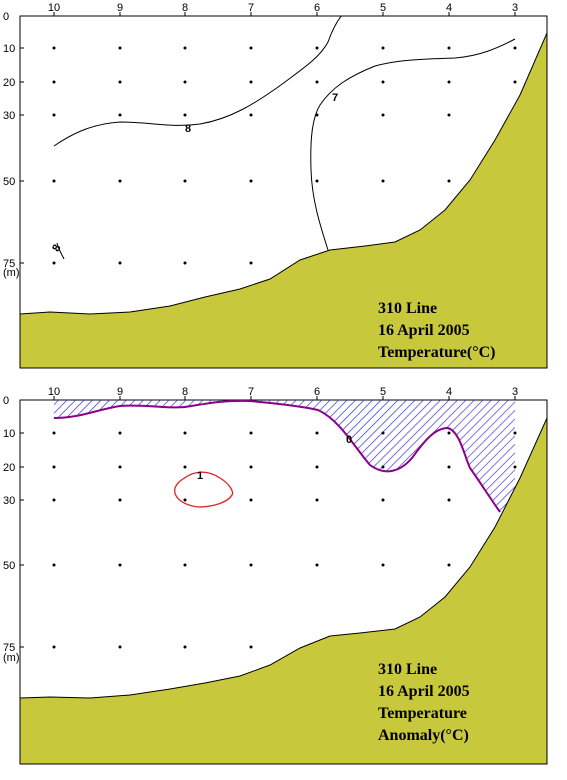 The height and width of the screenshot is (780, 567). I want to click on bot-x-tick-label: 6, so click(317, 392).